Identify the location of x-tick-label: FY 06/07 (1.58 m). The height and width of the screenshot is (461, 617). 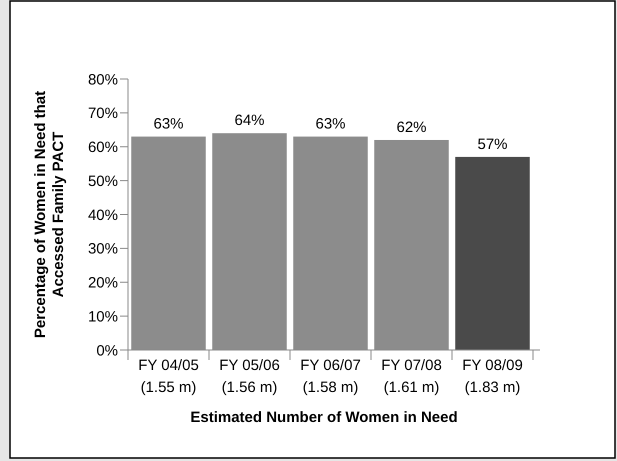
(330, 376).